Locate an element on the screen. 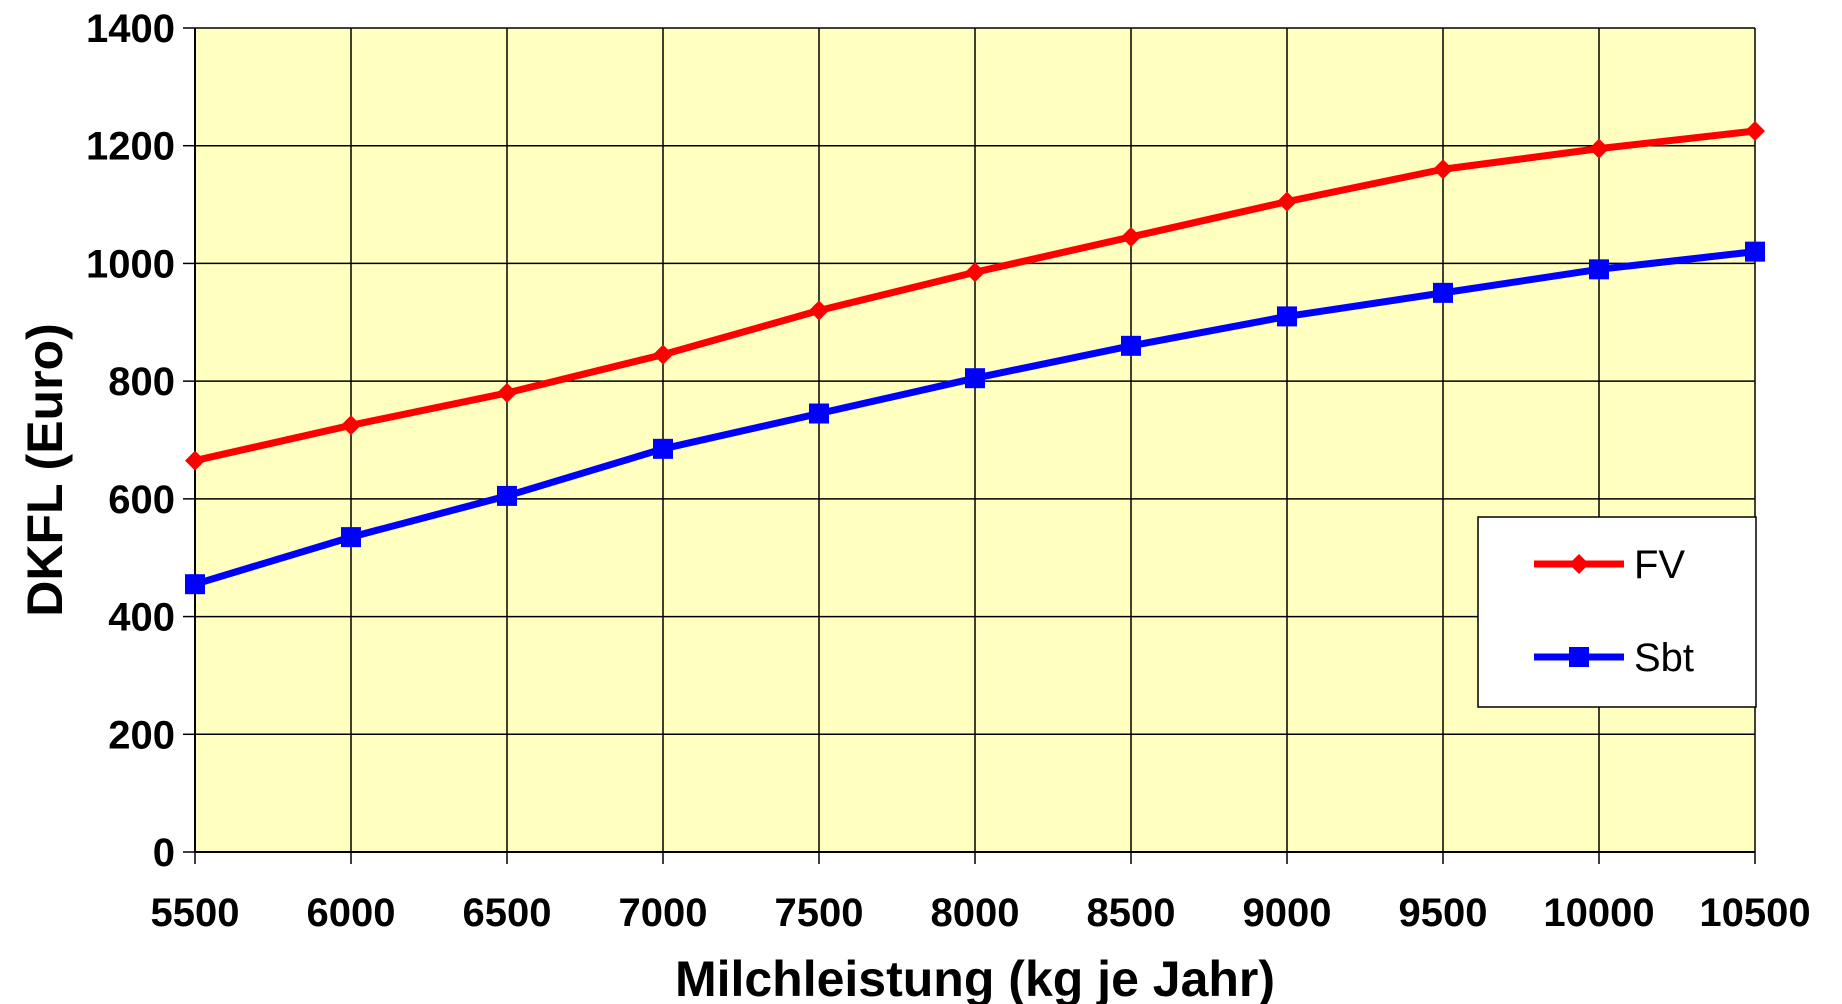  x-tick-label: 6000 is located at coordinates (351, 913).